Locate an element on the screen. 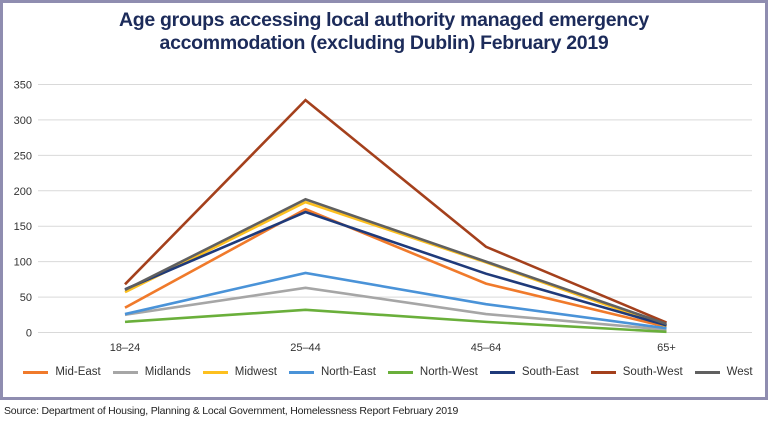 The width and height of the screenshot is (768, 425). legend-label: South-West is located at coordinates (652, 372).